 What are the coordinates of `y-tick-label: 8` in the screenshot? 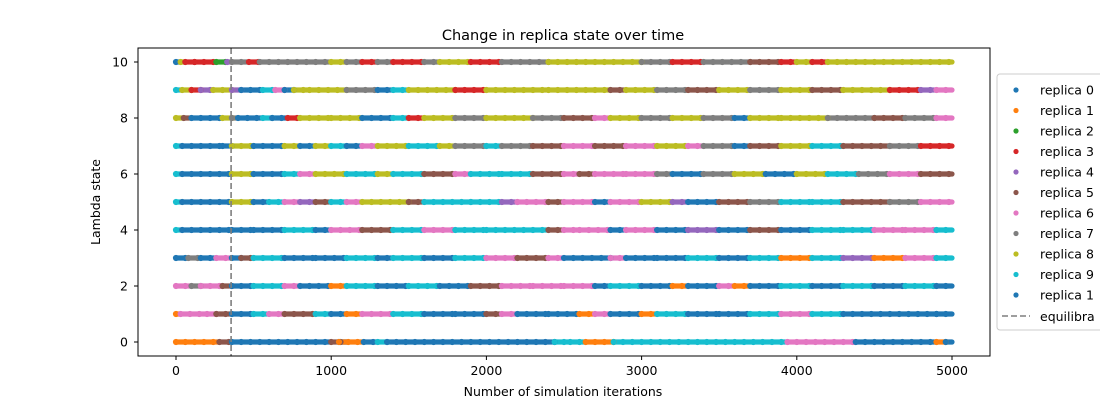 It's located at (124, 118).